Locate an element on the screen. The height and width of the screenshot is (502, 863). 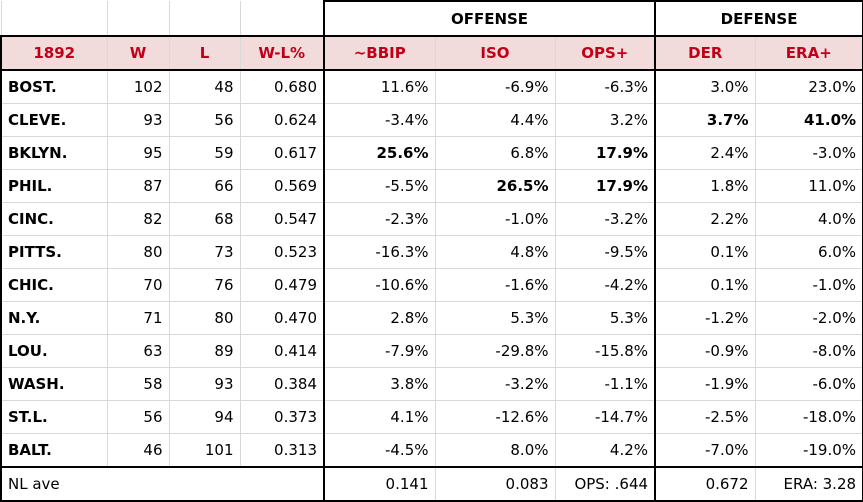
team-name-cell: BOST. is located at coordinates (54, 86).